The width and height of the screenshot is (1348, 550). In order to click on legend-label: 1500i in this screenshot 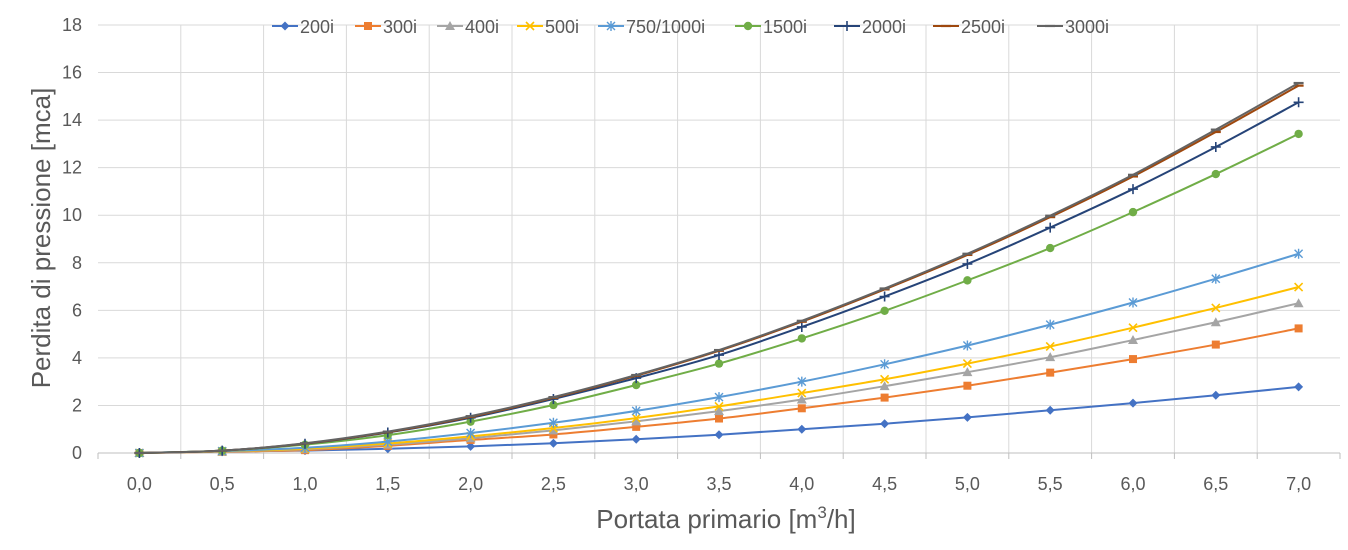, I will do `click(785, 27)`.